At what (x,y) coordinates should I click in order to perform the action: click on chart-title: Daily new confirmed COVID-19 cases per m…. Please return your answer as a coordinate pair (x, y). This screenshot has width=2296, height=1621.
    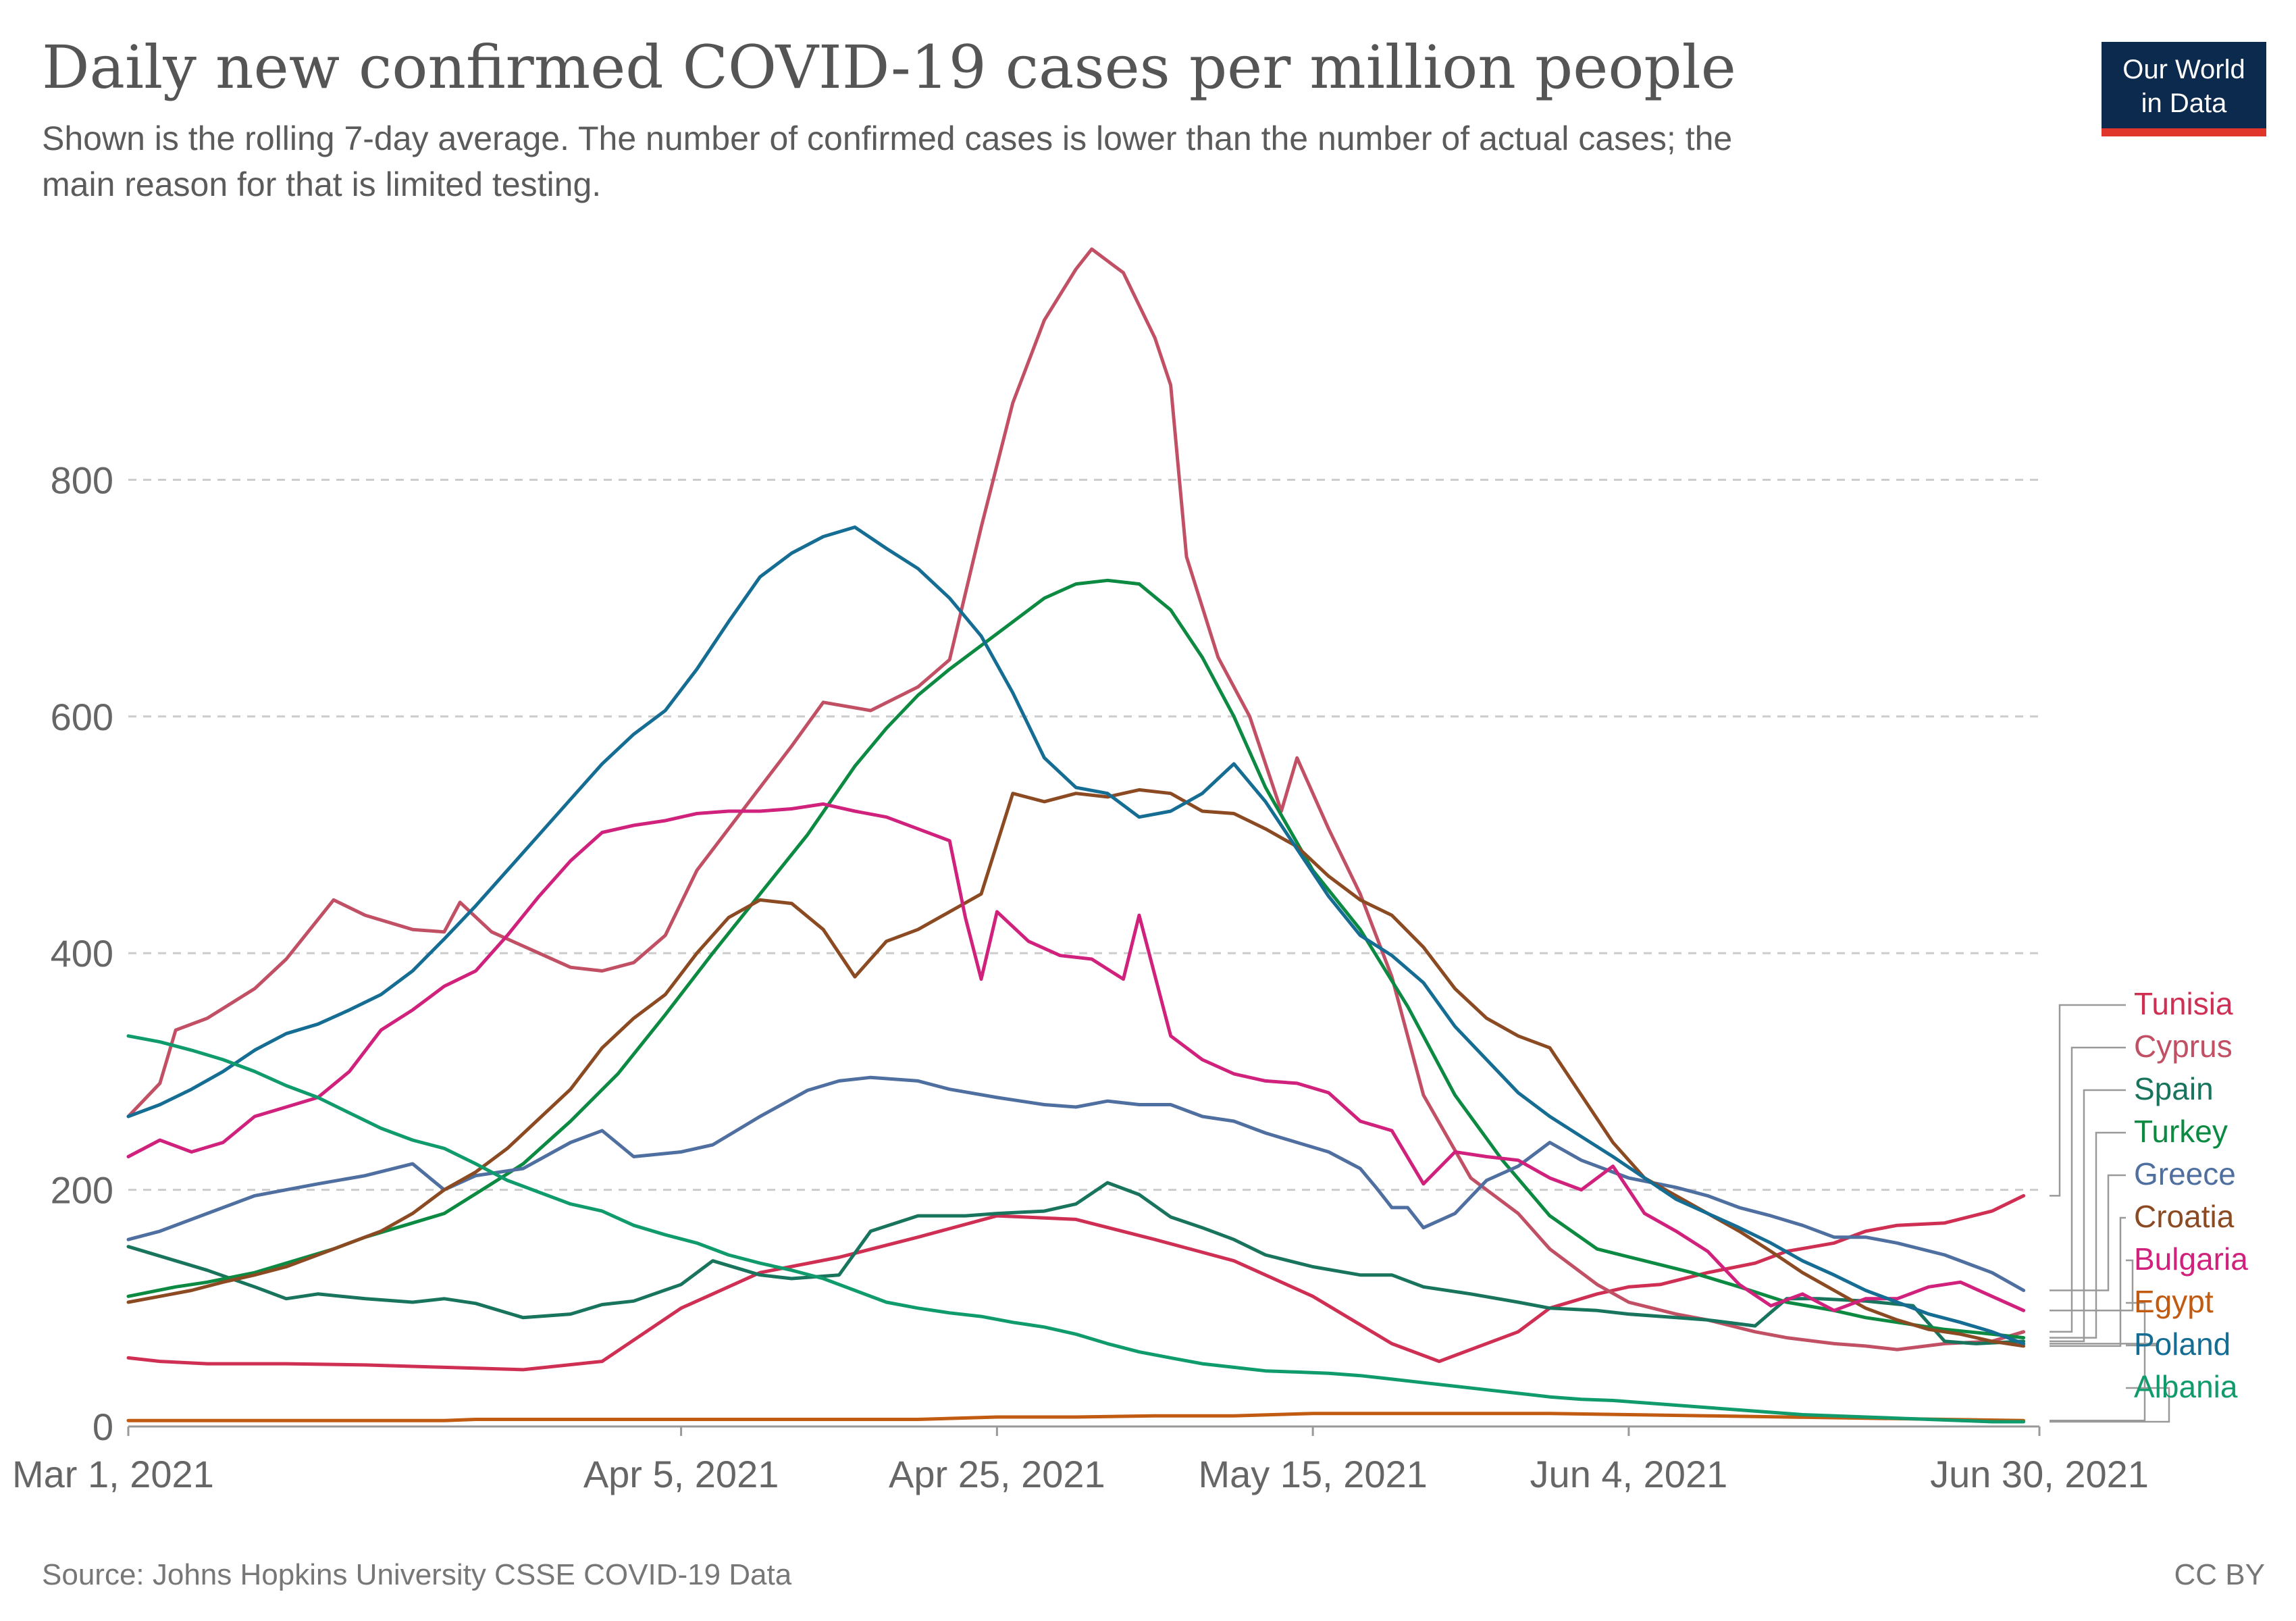
    Looking at the image, I should click on (889, 67).